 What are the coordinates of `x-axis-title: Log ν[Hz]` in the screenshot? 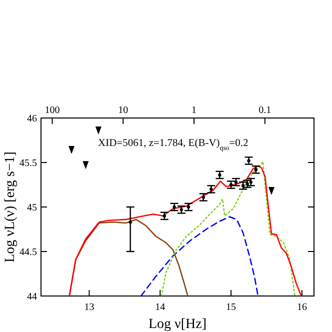 It's located at (177, 324).